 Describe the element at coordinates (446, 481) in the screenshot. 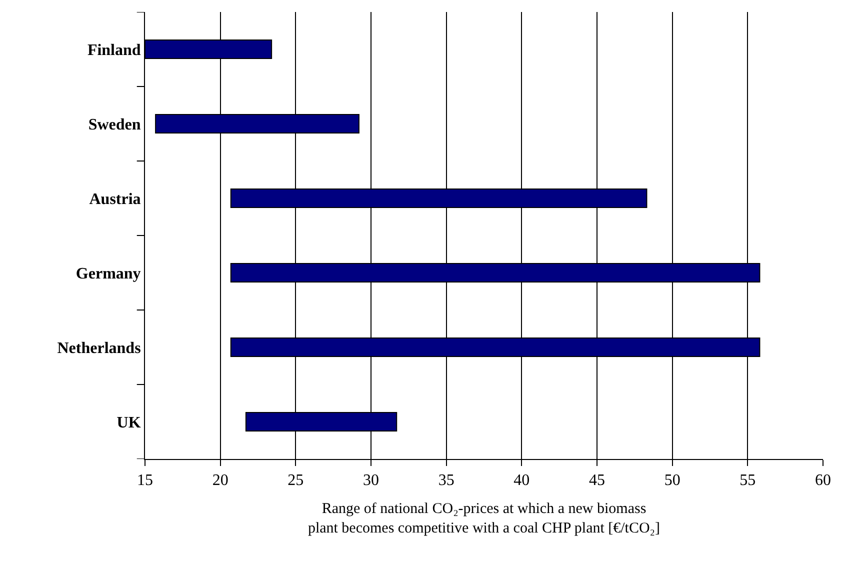

I see `x-tick-label: 35` at that location.